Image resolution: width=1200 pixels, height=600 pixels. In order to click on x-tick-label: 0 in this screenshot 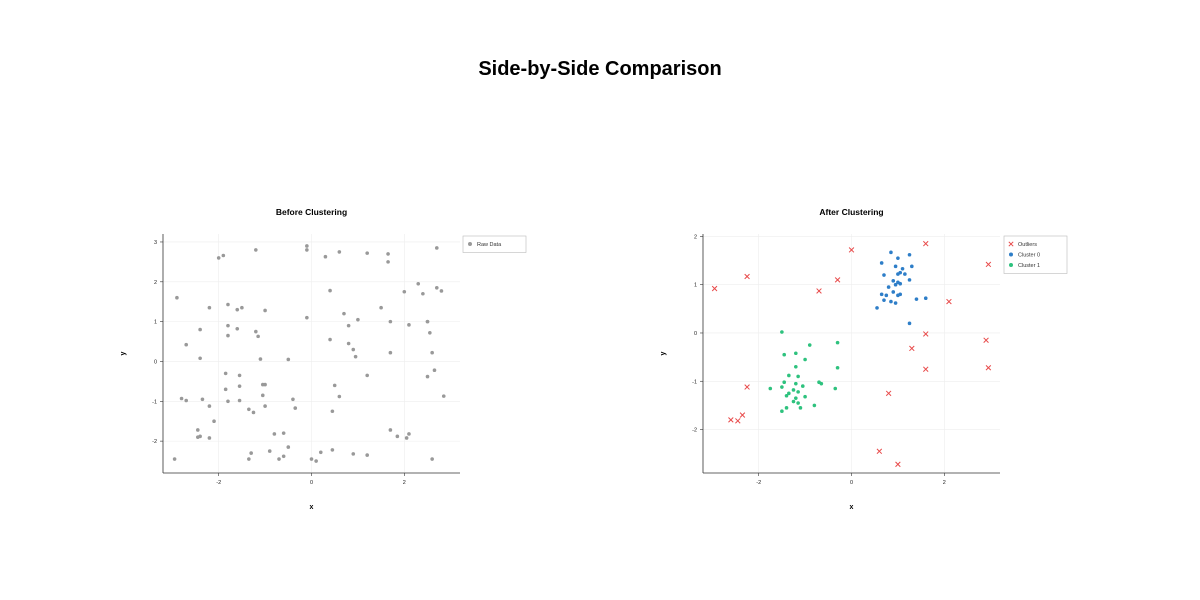, I will do `click(851, 483)`.